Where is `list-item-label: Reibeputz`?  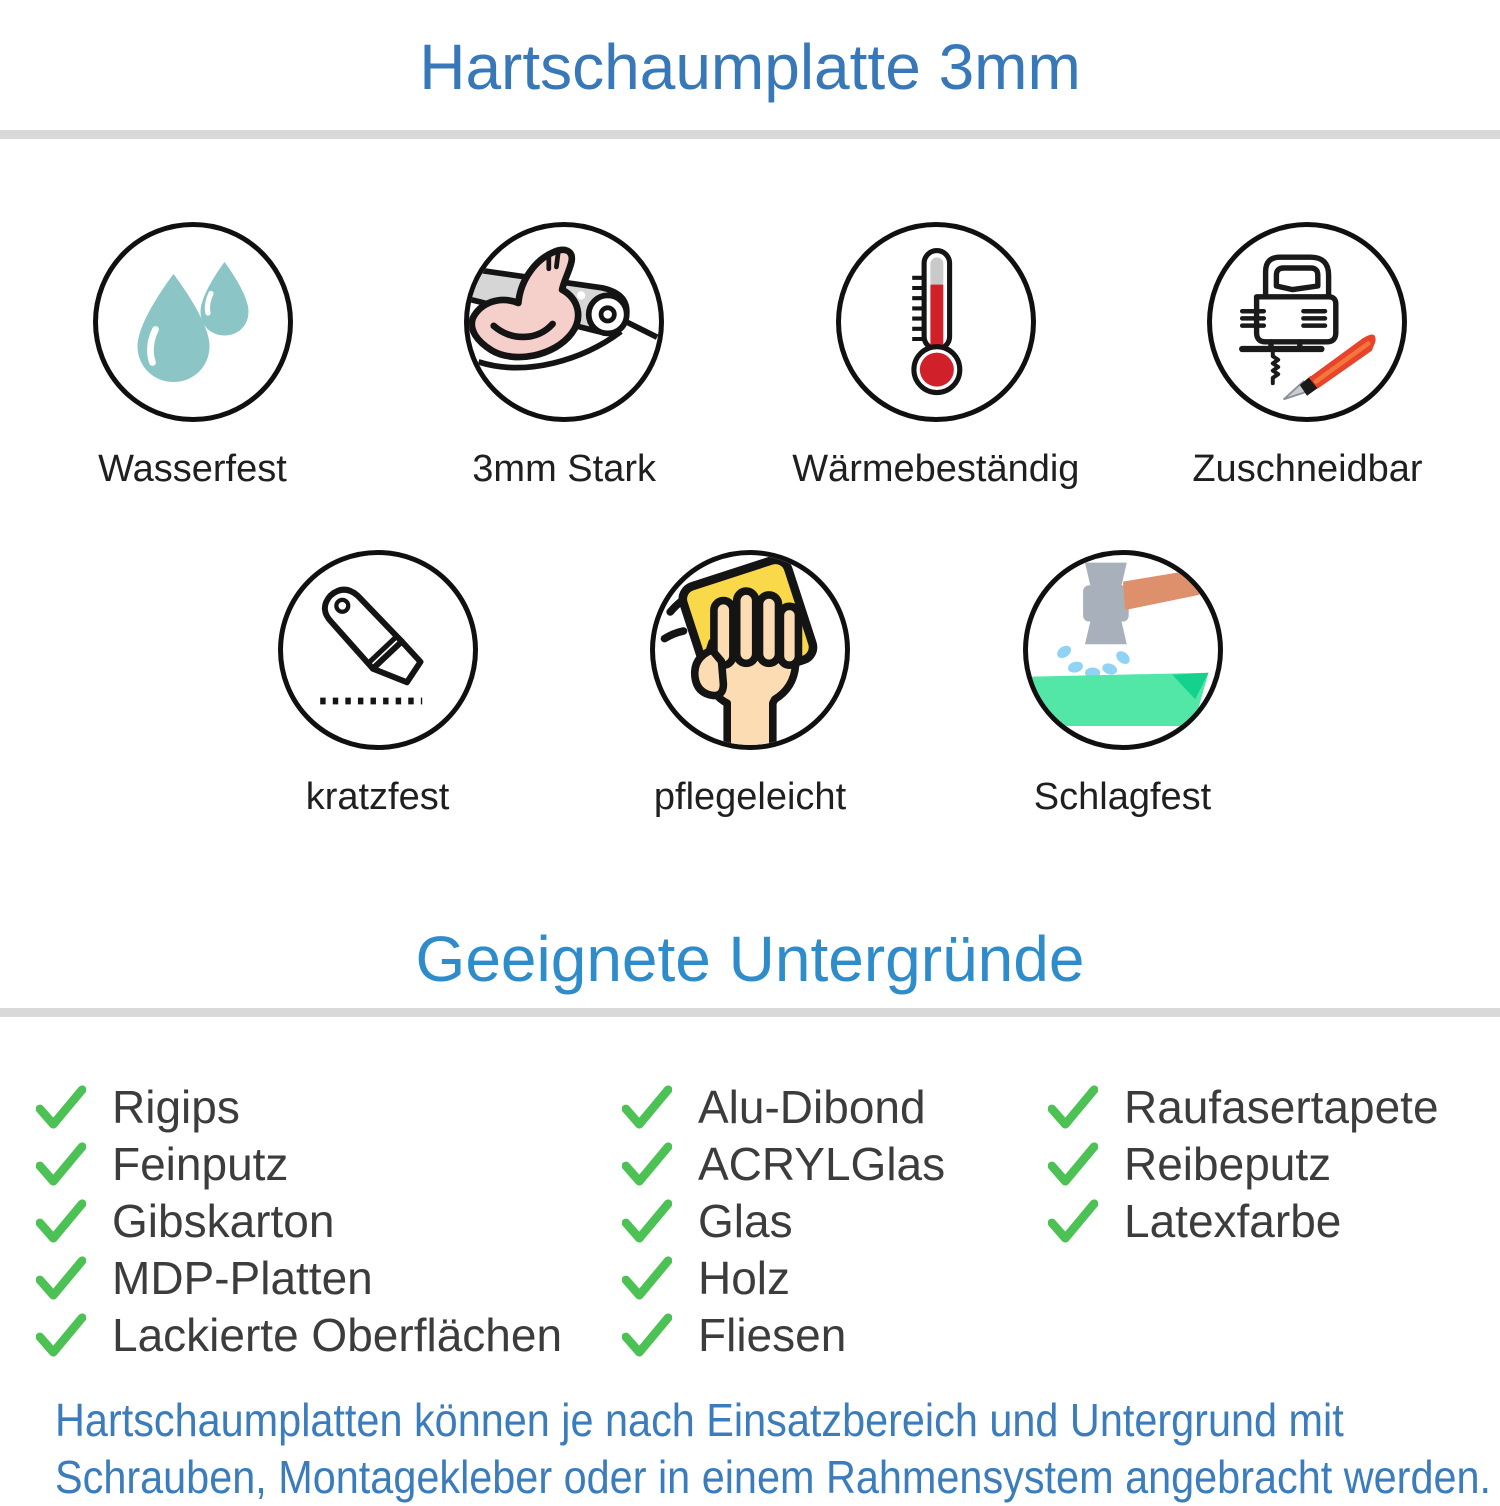
list-item-label: Reibeputz is located at coordinates (1228, 1163).